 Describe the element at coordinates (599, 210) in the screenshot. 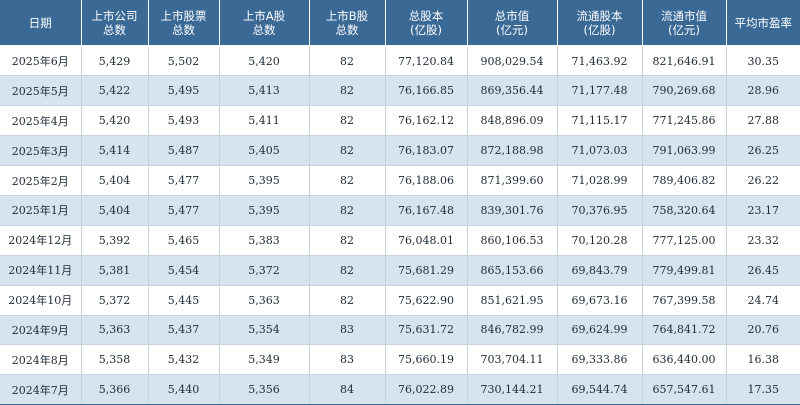

I see `table-cell: 70,376.95` at that location.